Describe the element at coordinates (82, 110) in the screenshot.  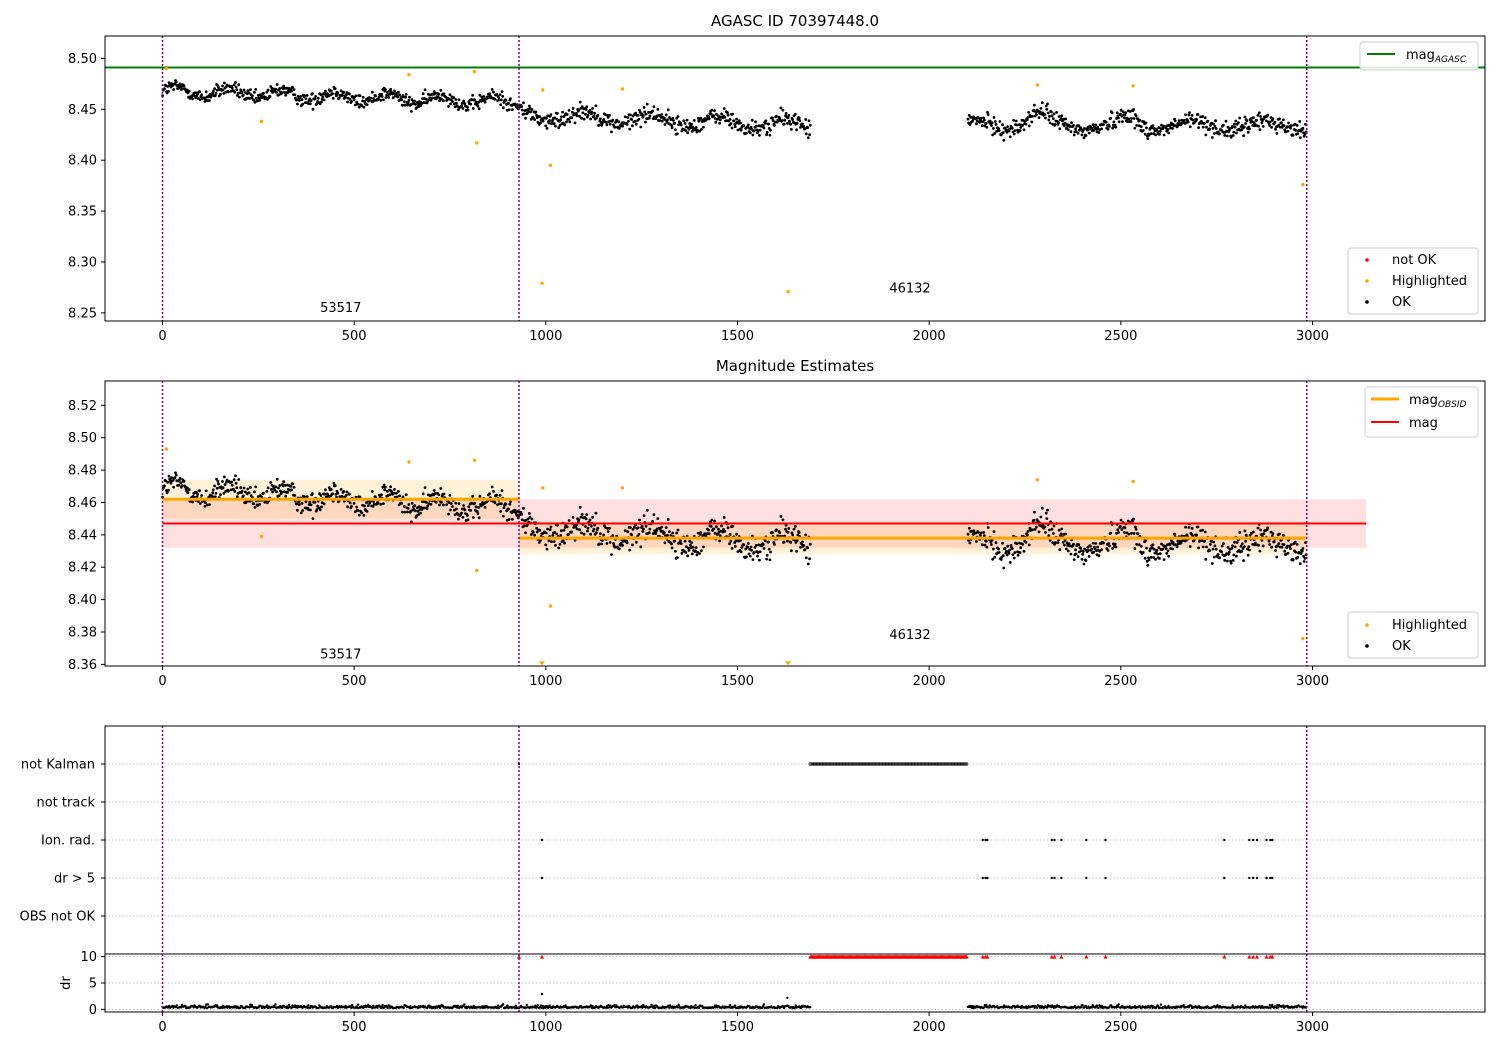
I see `y-tick-label: 8.45` at that location.